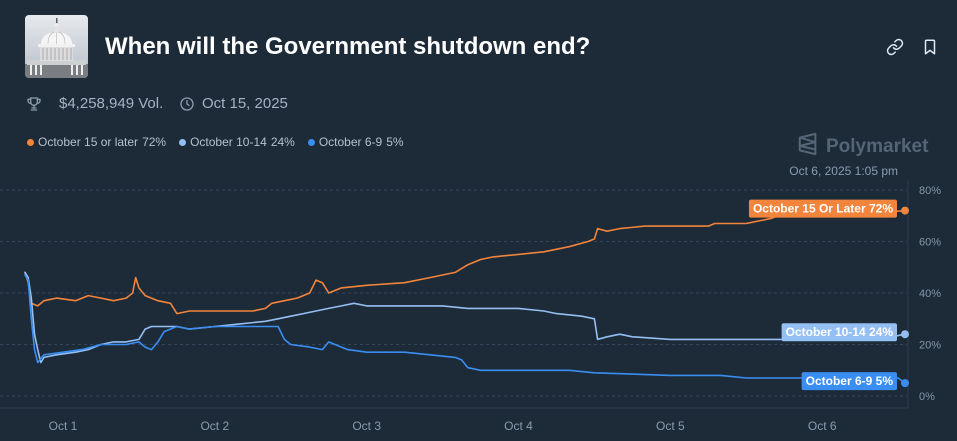  What do you see at coordinates (228, 142) in the screenshot?
I see `legend-label: October 10-14` at bounding box center [228, 142].